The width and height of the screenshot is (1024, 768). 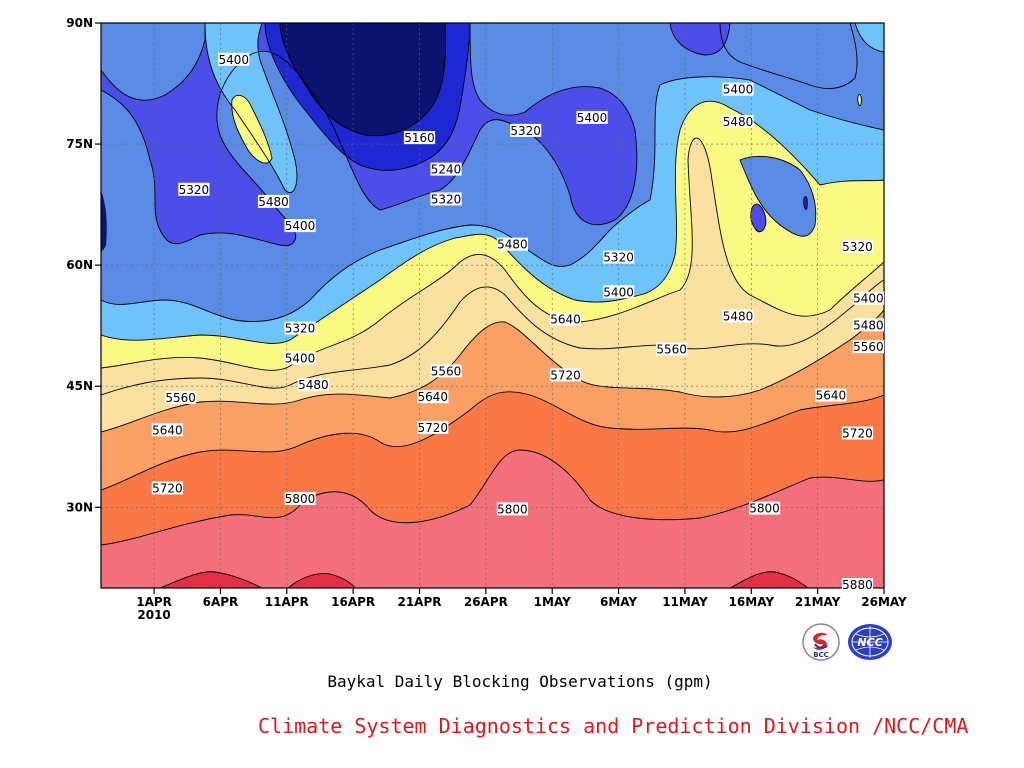 I want to click on x-year-label: 2010, so click(x=153, y=615).